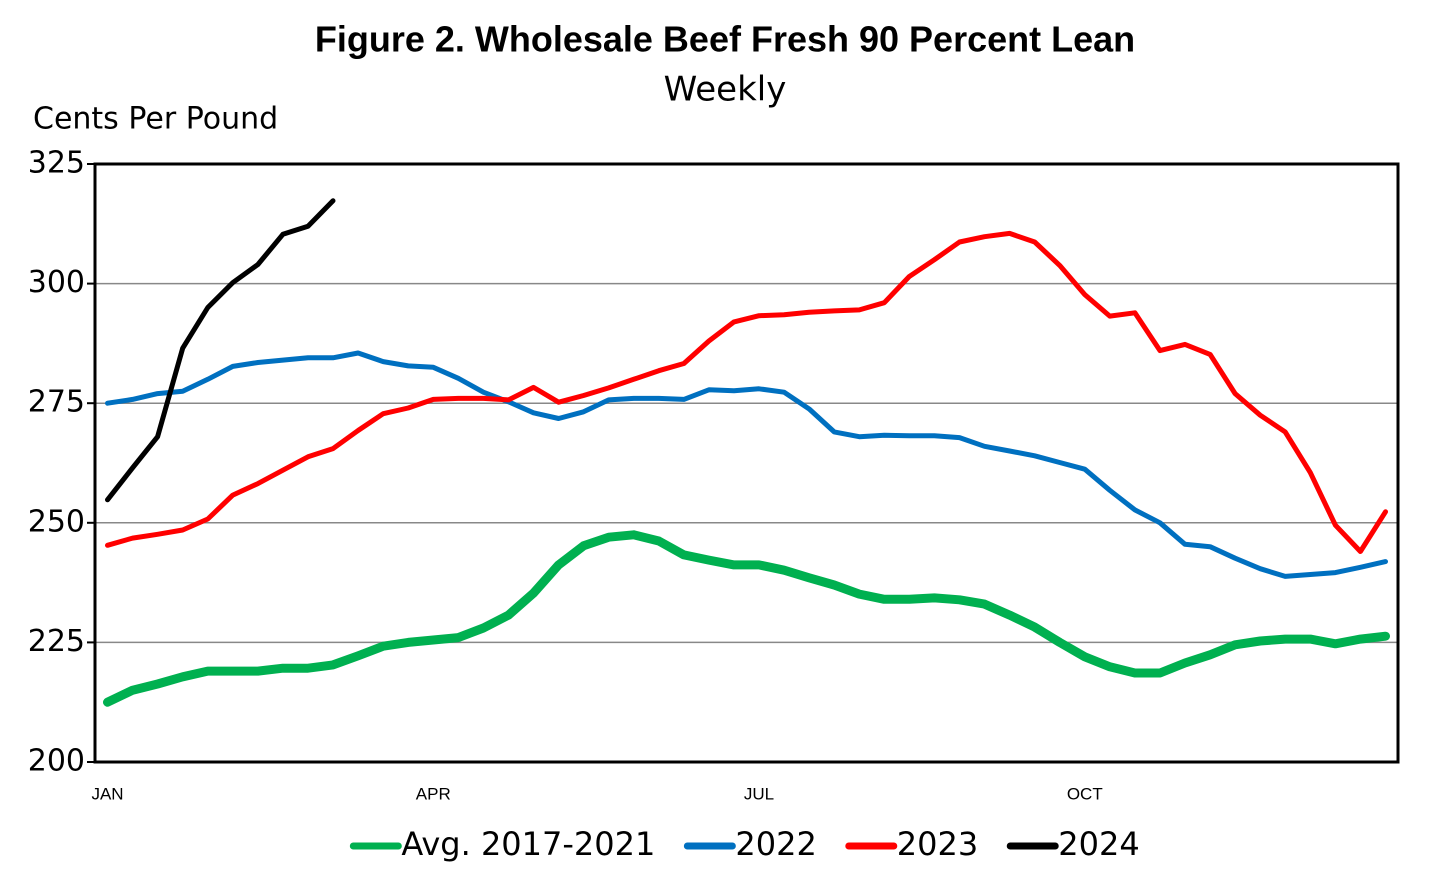 The image size is (1450, 887). I want to click on x-tick-label: OCT, so click(1085, 793).